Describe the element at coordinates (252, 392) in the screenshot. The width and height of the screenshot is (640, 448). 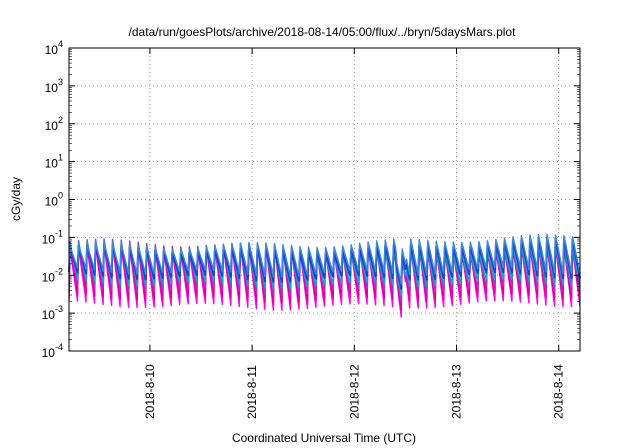
I see `x-tick-label: 2018-8-11` at that location.